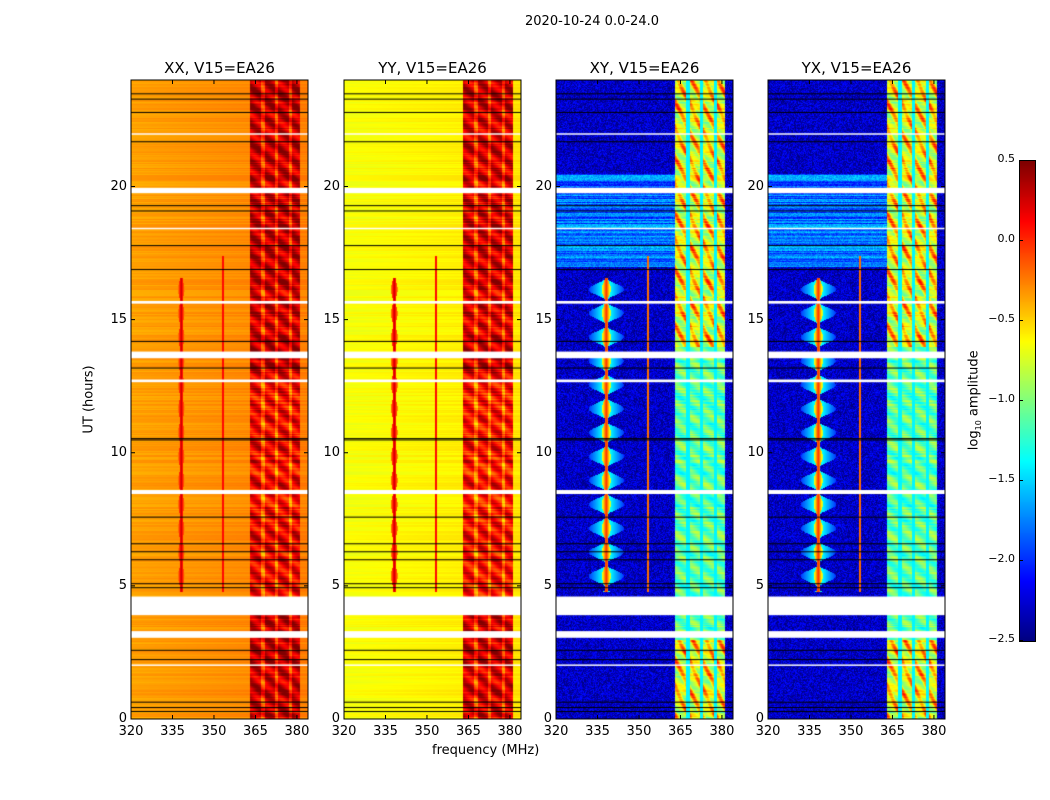 This screenshot has height=800, width=1050. Describe the element at coordinates (644, 68) in the screenshot. I see `panel-title: XY, V15=EA26` at that location.